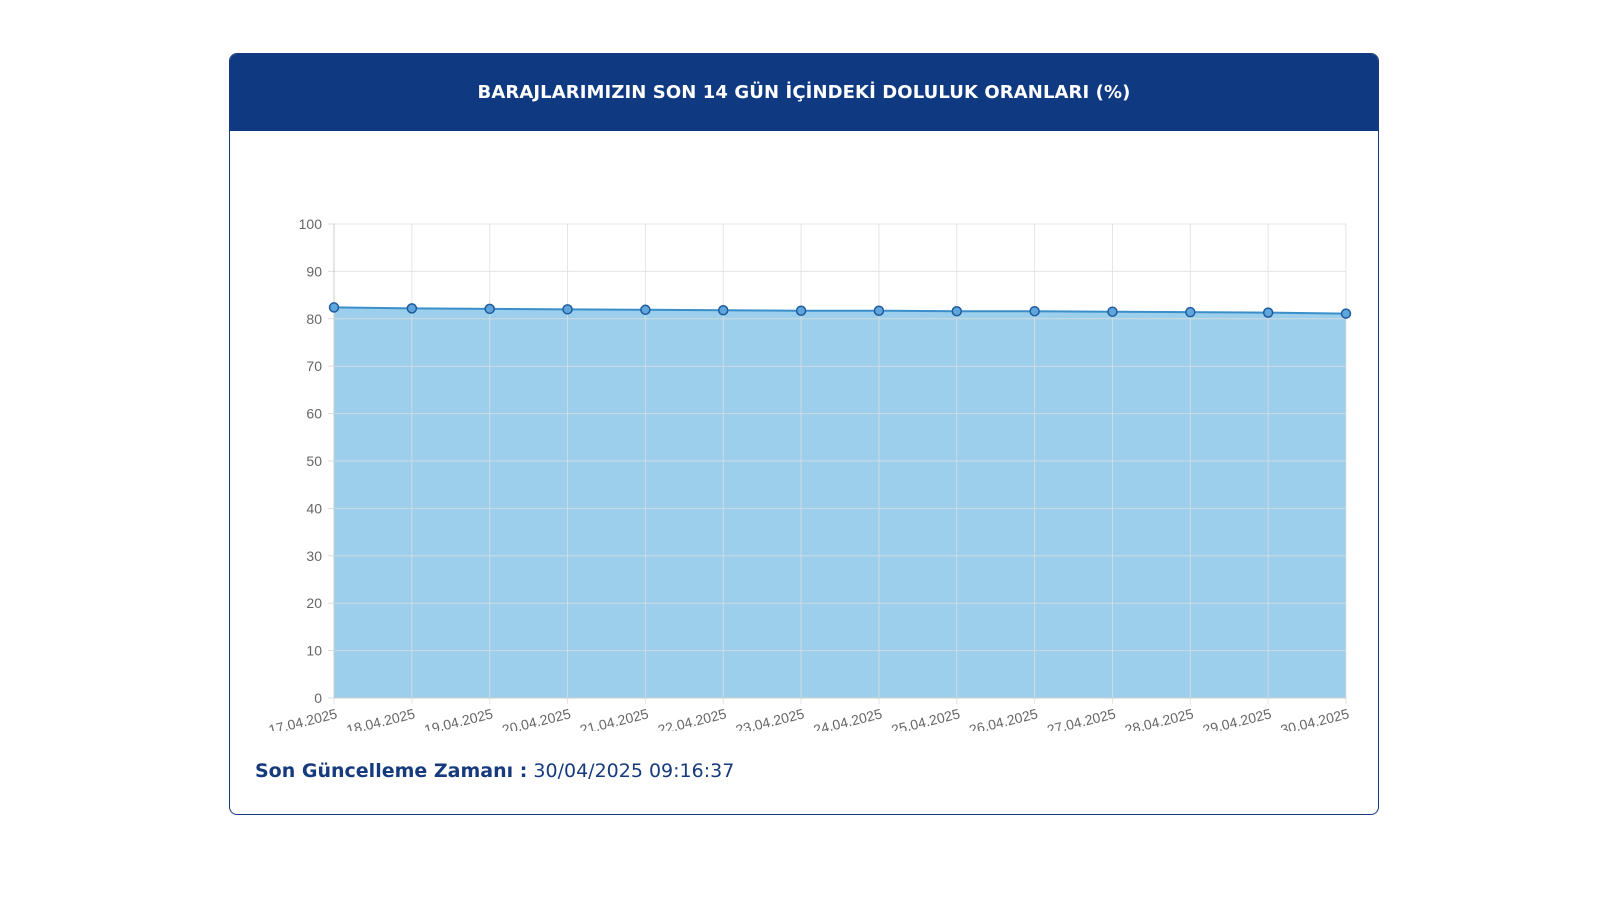  Describe the element at coordinates (314, 461) in the screenshot. I see `y-tick-label: 50` at that location.